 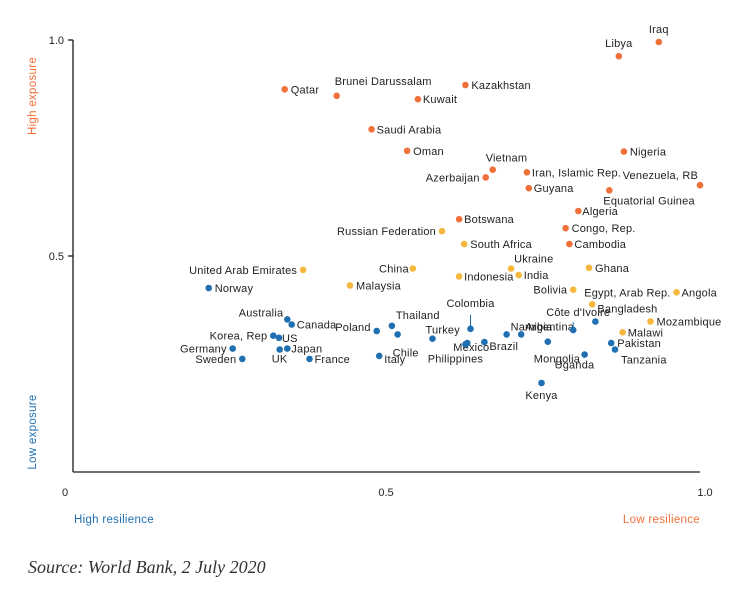 I want to click on point-norway: Norway, so click(x=229, y=289).